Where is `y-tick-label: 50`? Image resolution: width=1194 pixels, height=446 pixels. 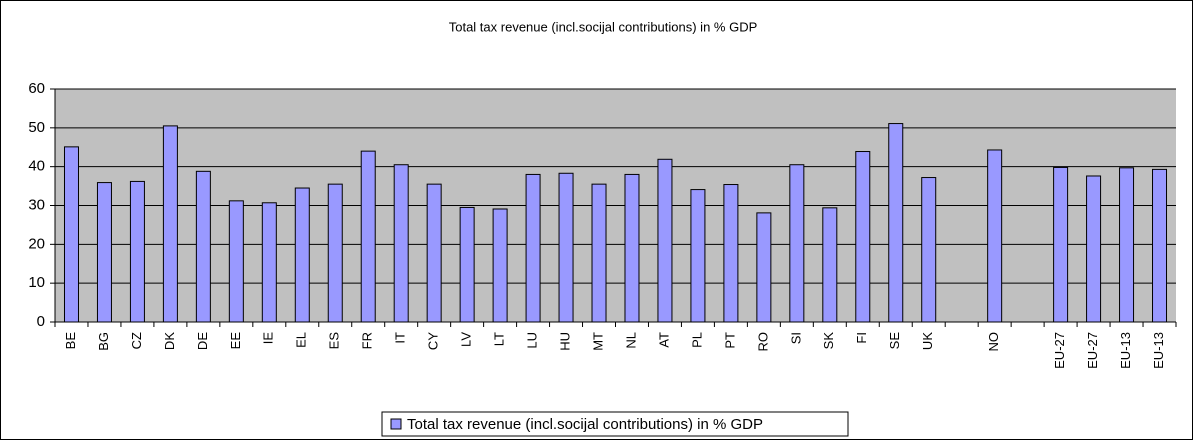 y-tick-label: 50 is located at coordinates (36, 127).